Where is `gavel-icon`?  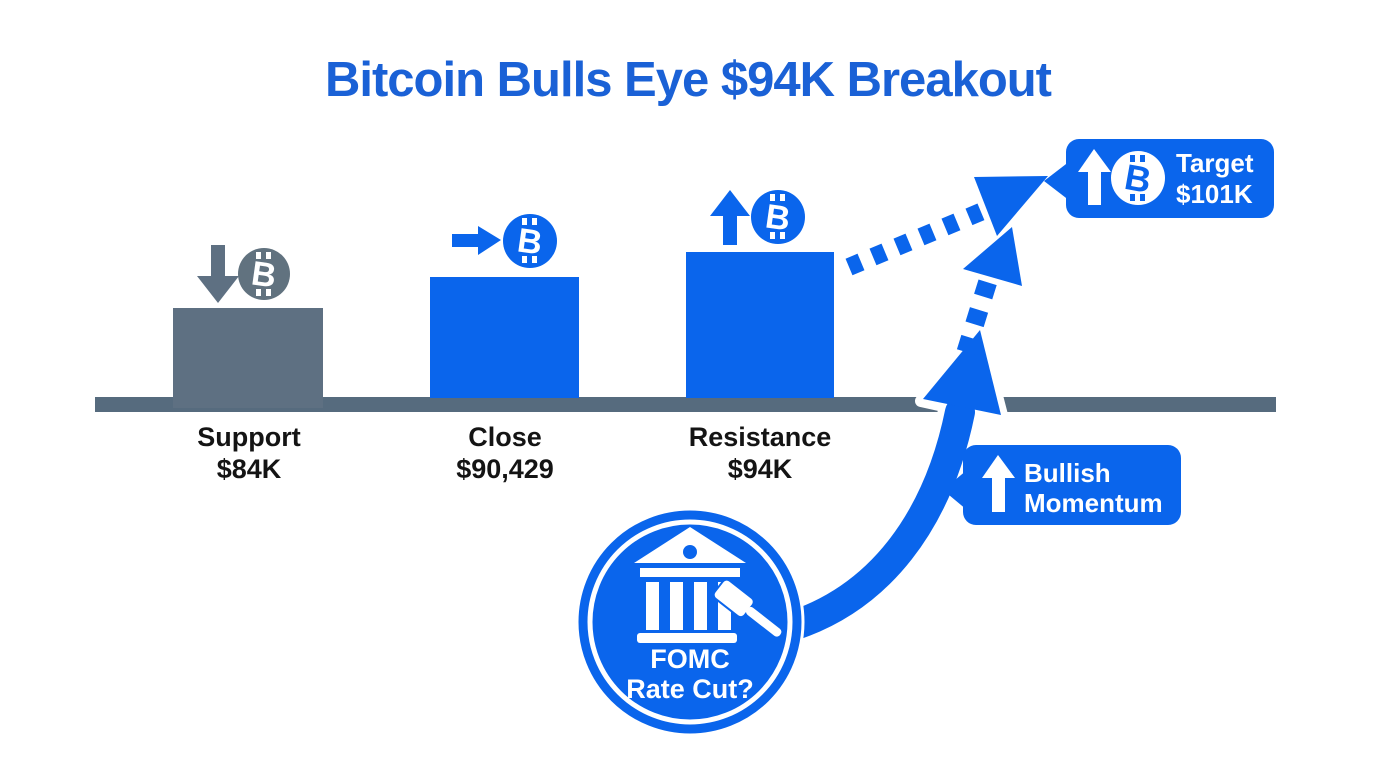 gavel-icon is located at coordinates (747, 607).